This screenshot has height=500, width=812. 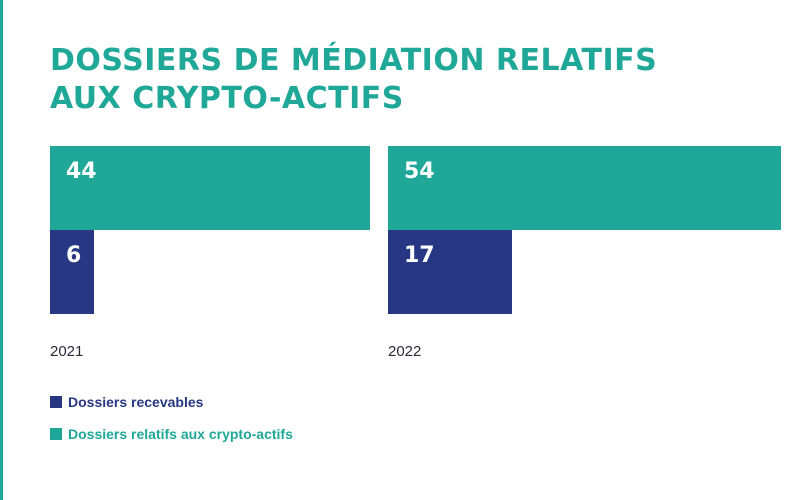 What do you see at coordinates (1, 250) in the screenshot?
I see `left-accent-rule` at bounding box center [1, 250].